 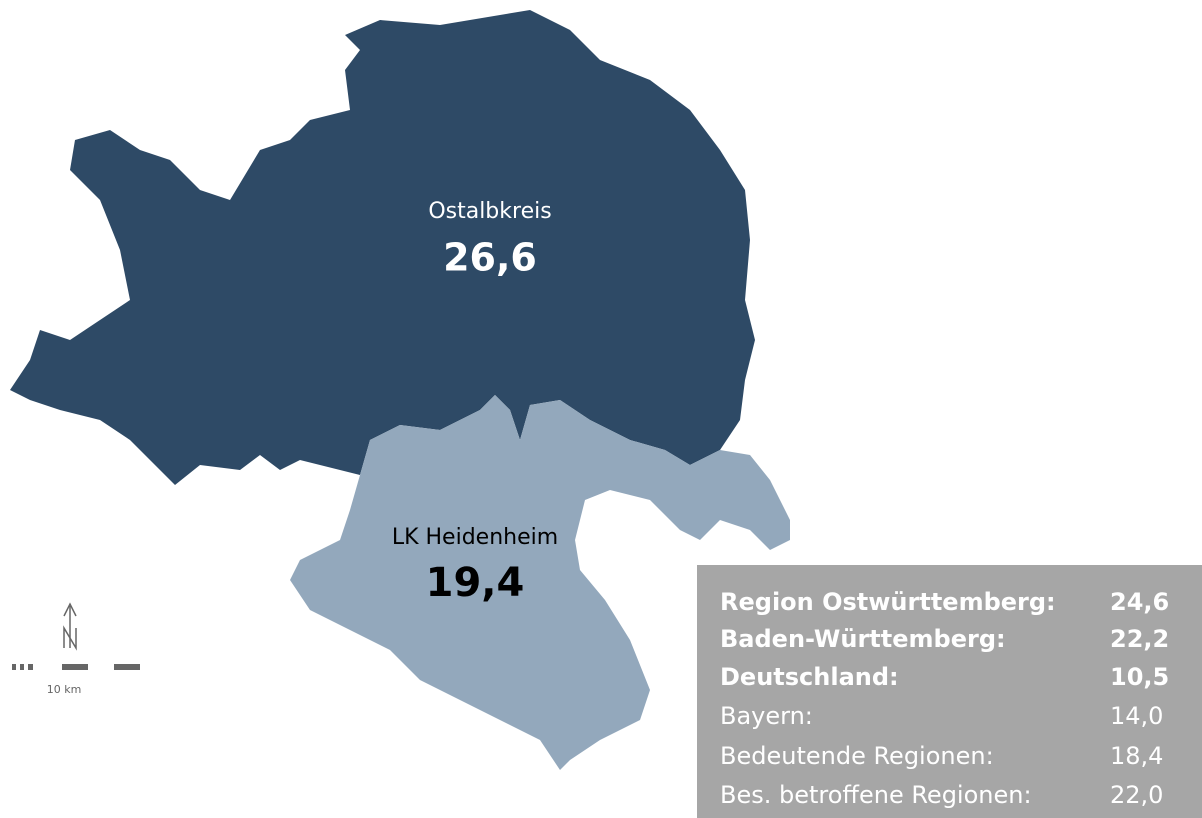 I want to click on row-label: Baden-Württemberg:, so click(x=863, y=639).